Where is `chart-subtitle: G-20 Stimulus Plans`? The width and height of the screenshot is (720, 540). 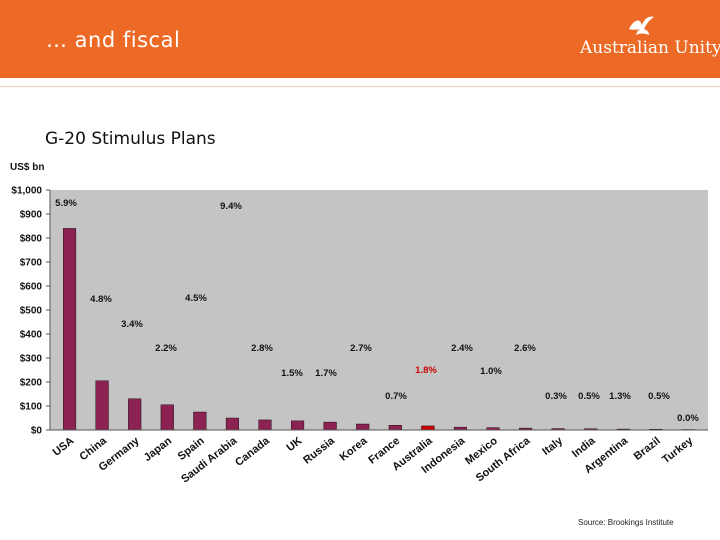 chart-subtitle: G-20 Stimulus Plans is located at coordinates (130, 139).